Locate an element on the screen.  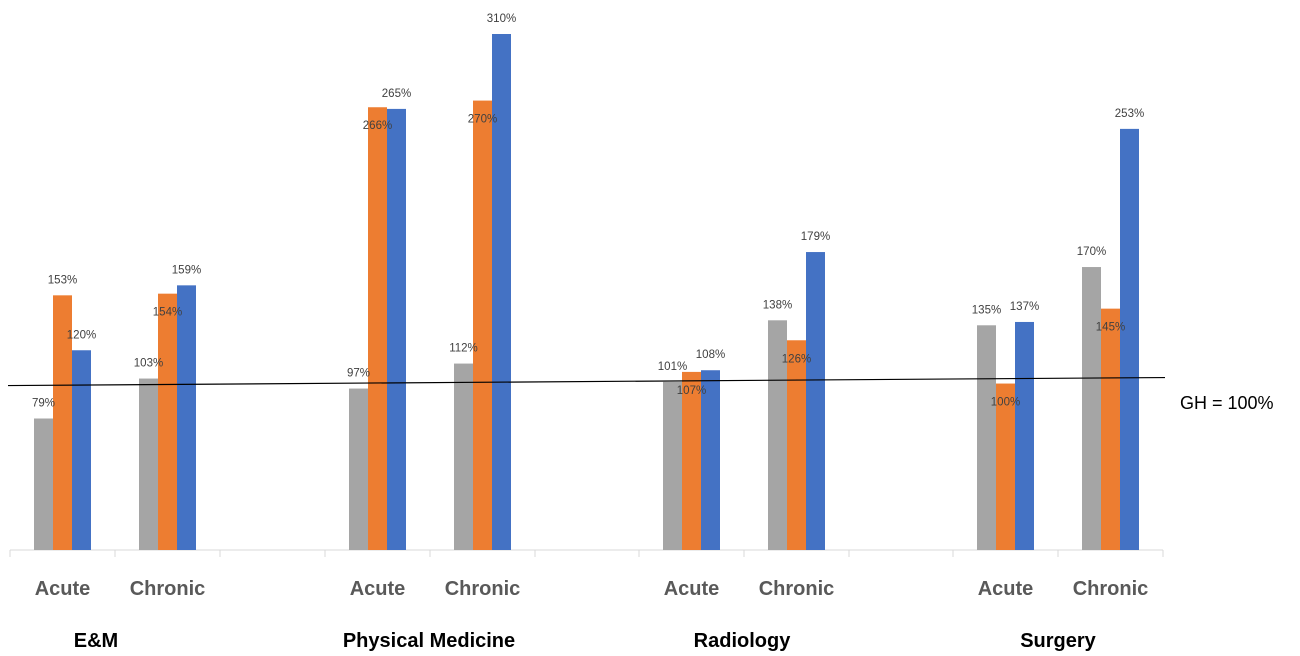
group-label-4: Surgery is located at coordinates (1058, 641).